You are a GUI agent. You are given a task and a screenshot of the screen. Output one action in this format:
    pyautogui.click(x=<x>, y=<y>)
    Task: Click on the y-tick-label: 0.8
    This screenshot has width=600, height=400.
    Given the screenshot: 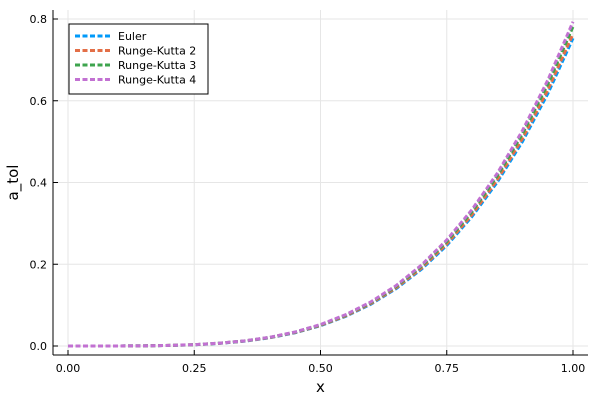 What is the action you would take?
    pyautogui.click(x=39, y=19)
    